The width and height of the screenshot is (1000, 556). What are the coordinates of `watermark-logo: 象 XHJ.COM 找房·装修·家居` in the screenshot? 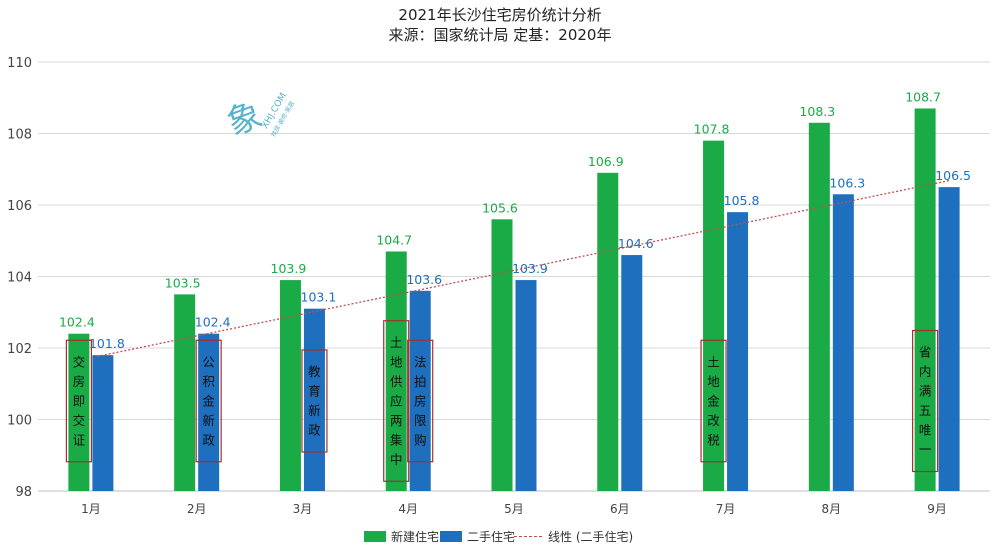 It's located at (259, 117).